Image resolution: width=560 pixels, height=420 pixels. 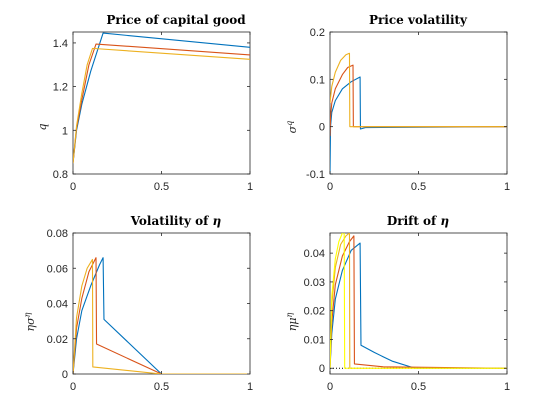 What do you see at coordinates (30, 321) in the screenshot?
I see `y-axis-label: ηση` at bounding box center [30, 321].